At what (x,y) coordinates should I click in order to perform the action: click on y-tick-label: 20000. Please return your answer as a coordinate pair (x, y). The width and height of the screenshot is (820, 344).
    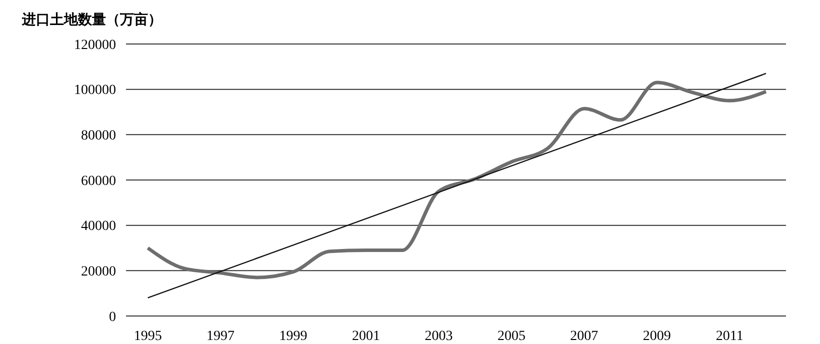
    Looking at the image, I should click on (98, 272).